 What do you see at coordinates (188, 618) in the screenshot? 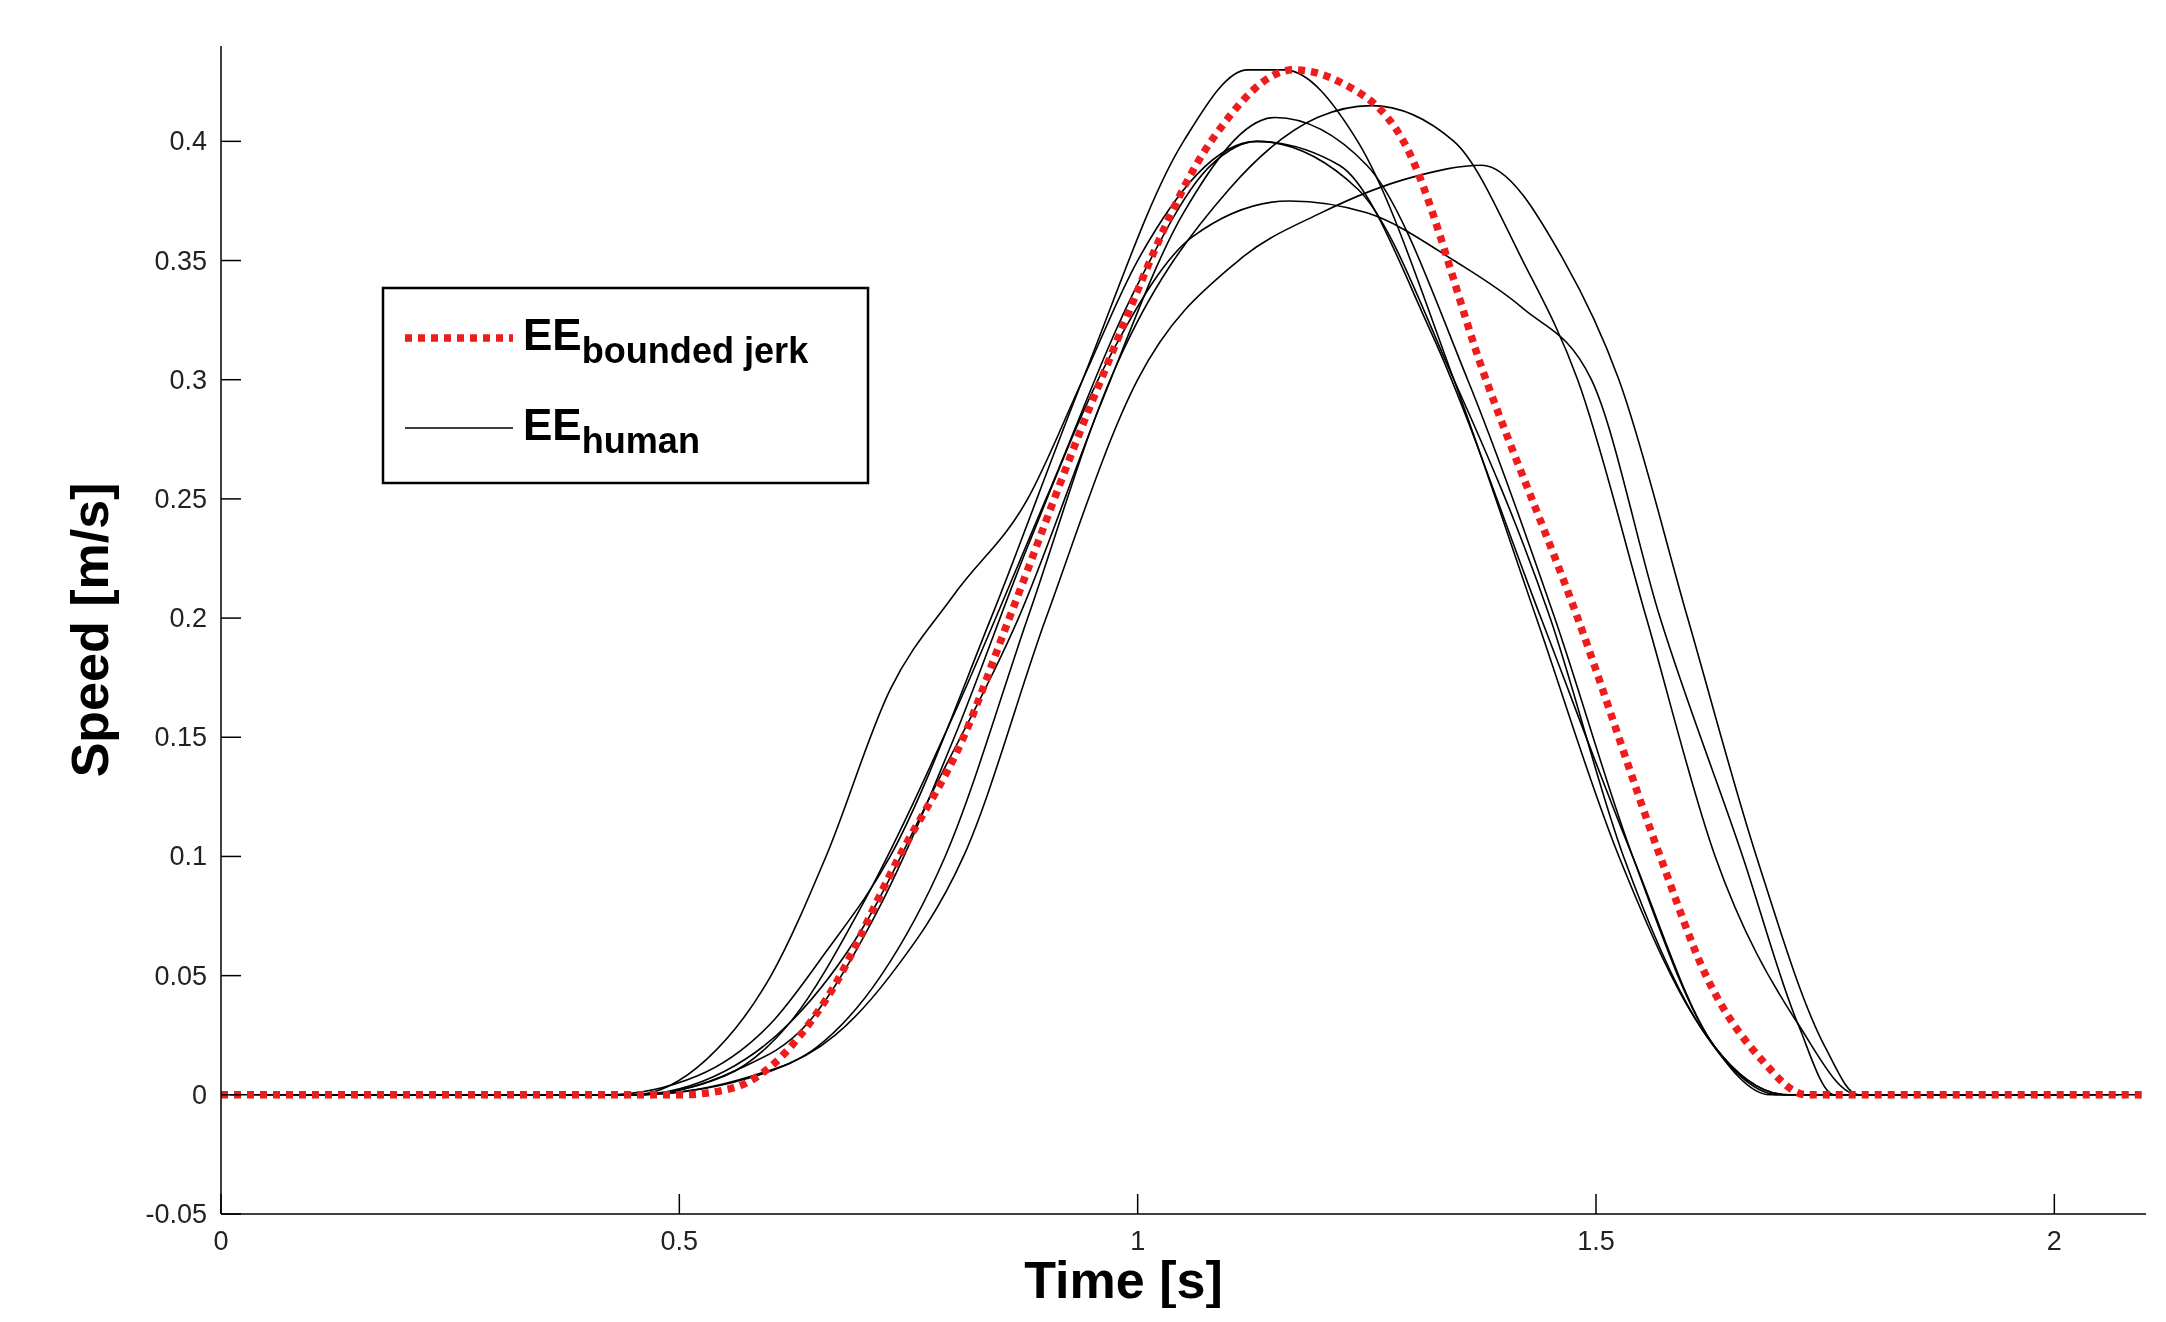
I see `y-tick-label: 0.2` at bounding box center [188, 618].